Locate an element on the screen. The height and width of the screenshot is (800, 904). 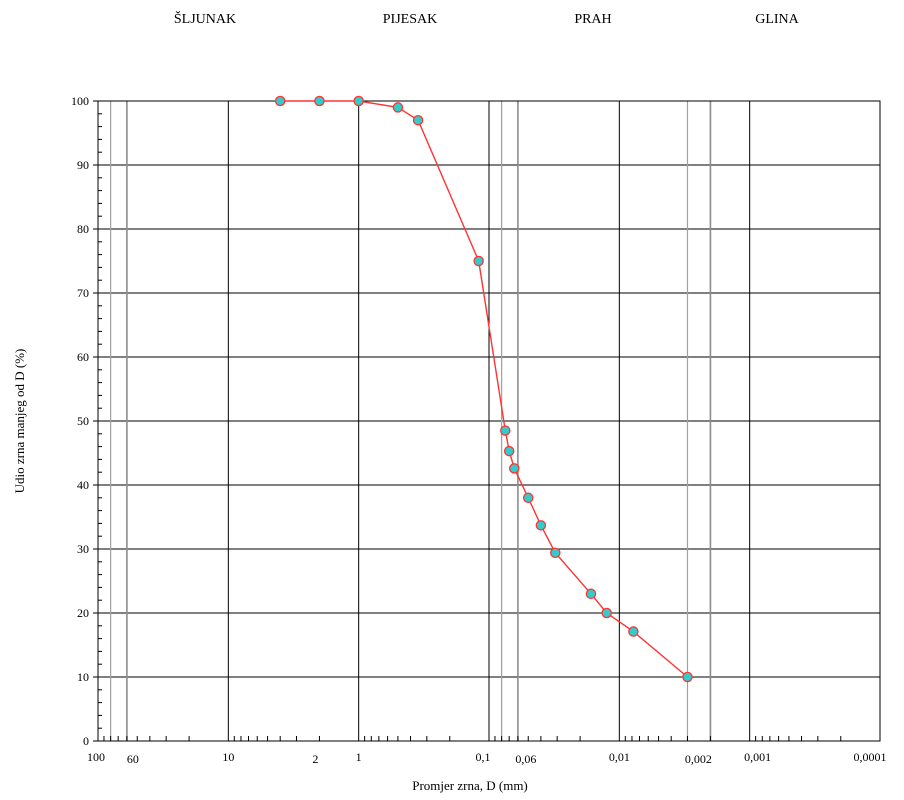
x-axis-title: Promjer zrna, D (mm) is located at coordinates (470, 785).